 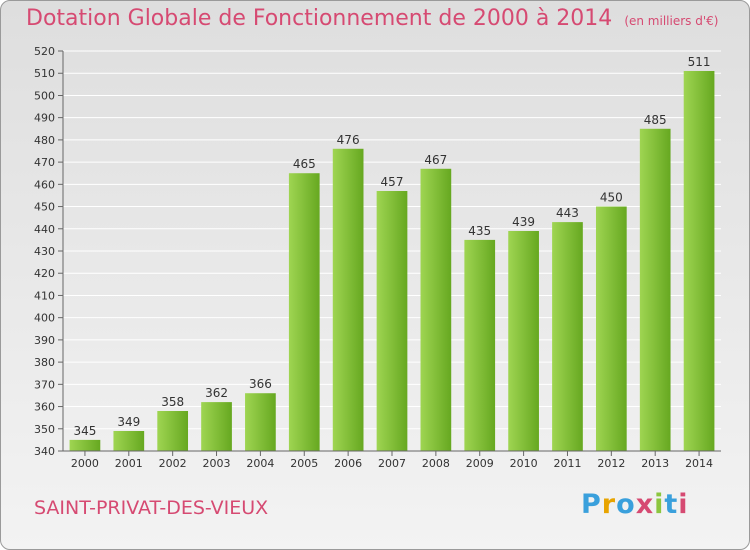 I want to click on y-tick-label: 350, so click(x=44, y=429).